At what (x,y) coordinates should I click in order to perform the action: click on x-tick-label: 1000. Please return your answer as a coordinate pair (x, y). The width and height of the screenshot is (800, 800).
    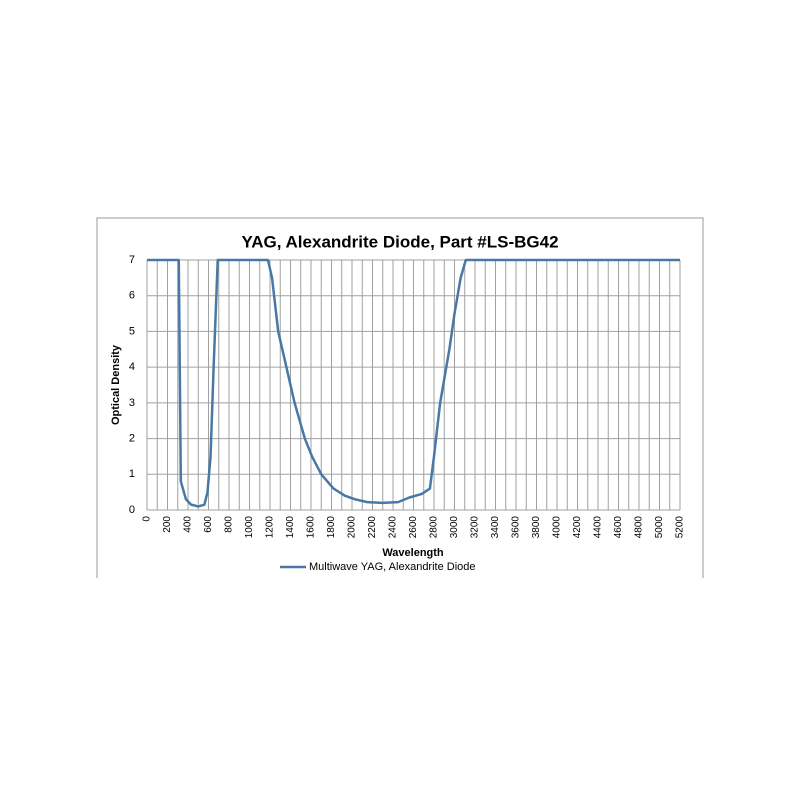
    Looking at the image, I should click on (249, 527).